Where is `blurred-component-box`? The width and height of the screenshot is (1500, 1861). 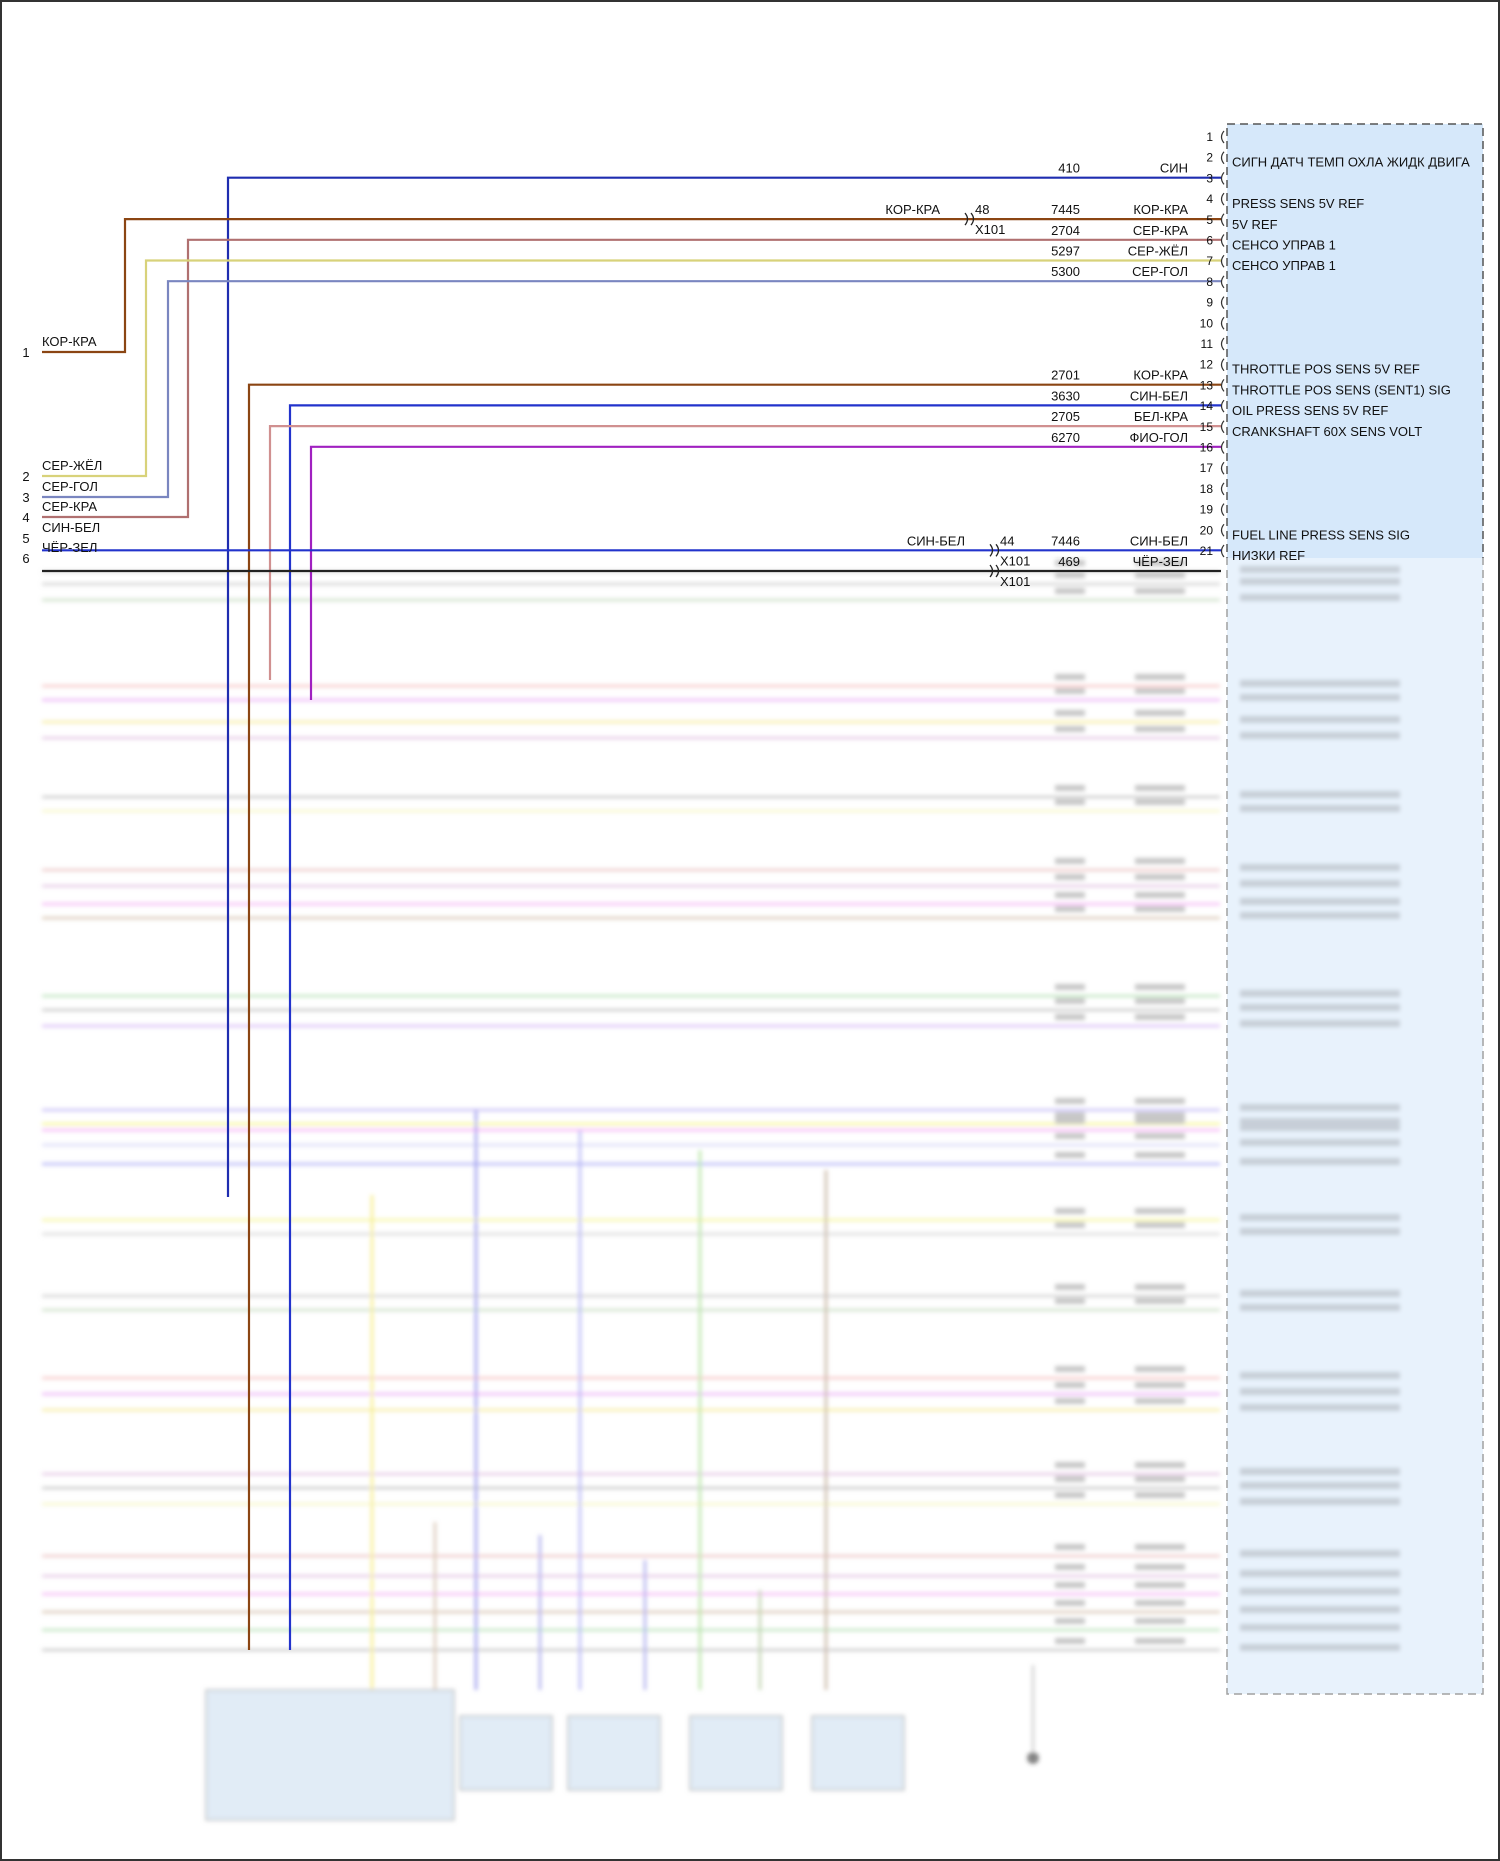
blurred-component-box is located at coordinates (506, 1753).